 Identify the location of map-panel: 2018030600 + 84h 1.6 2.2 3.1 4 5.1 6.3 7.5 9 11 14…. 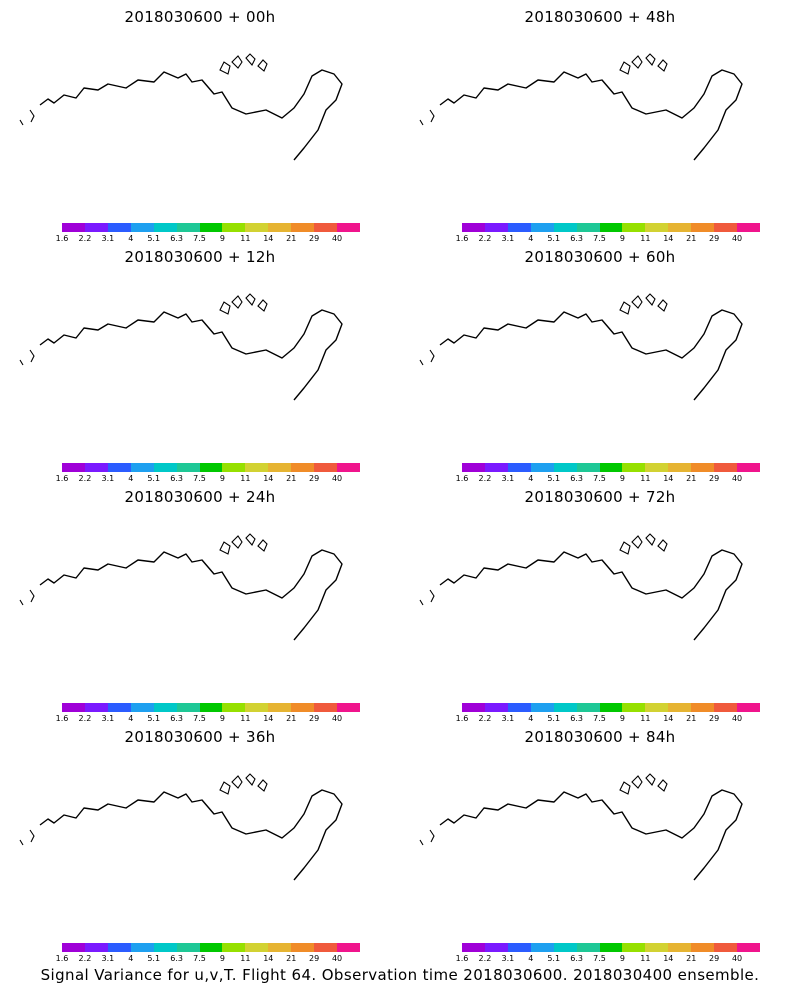
(600, 841).